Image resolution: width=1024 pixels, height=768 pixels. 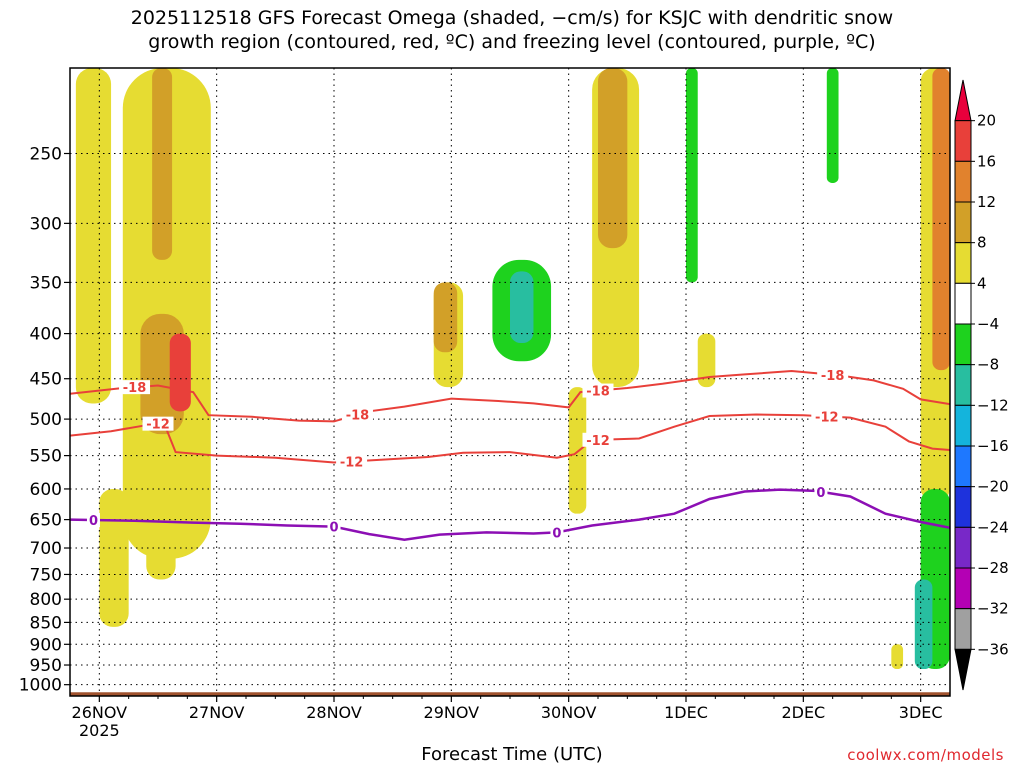 I want to click on ytick-label-400: 400, so click(x=46, y=335).